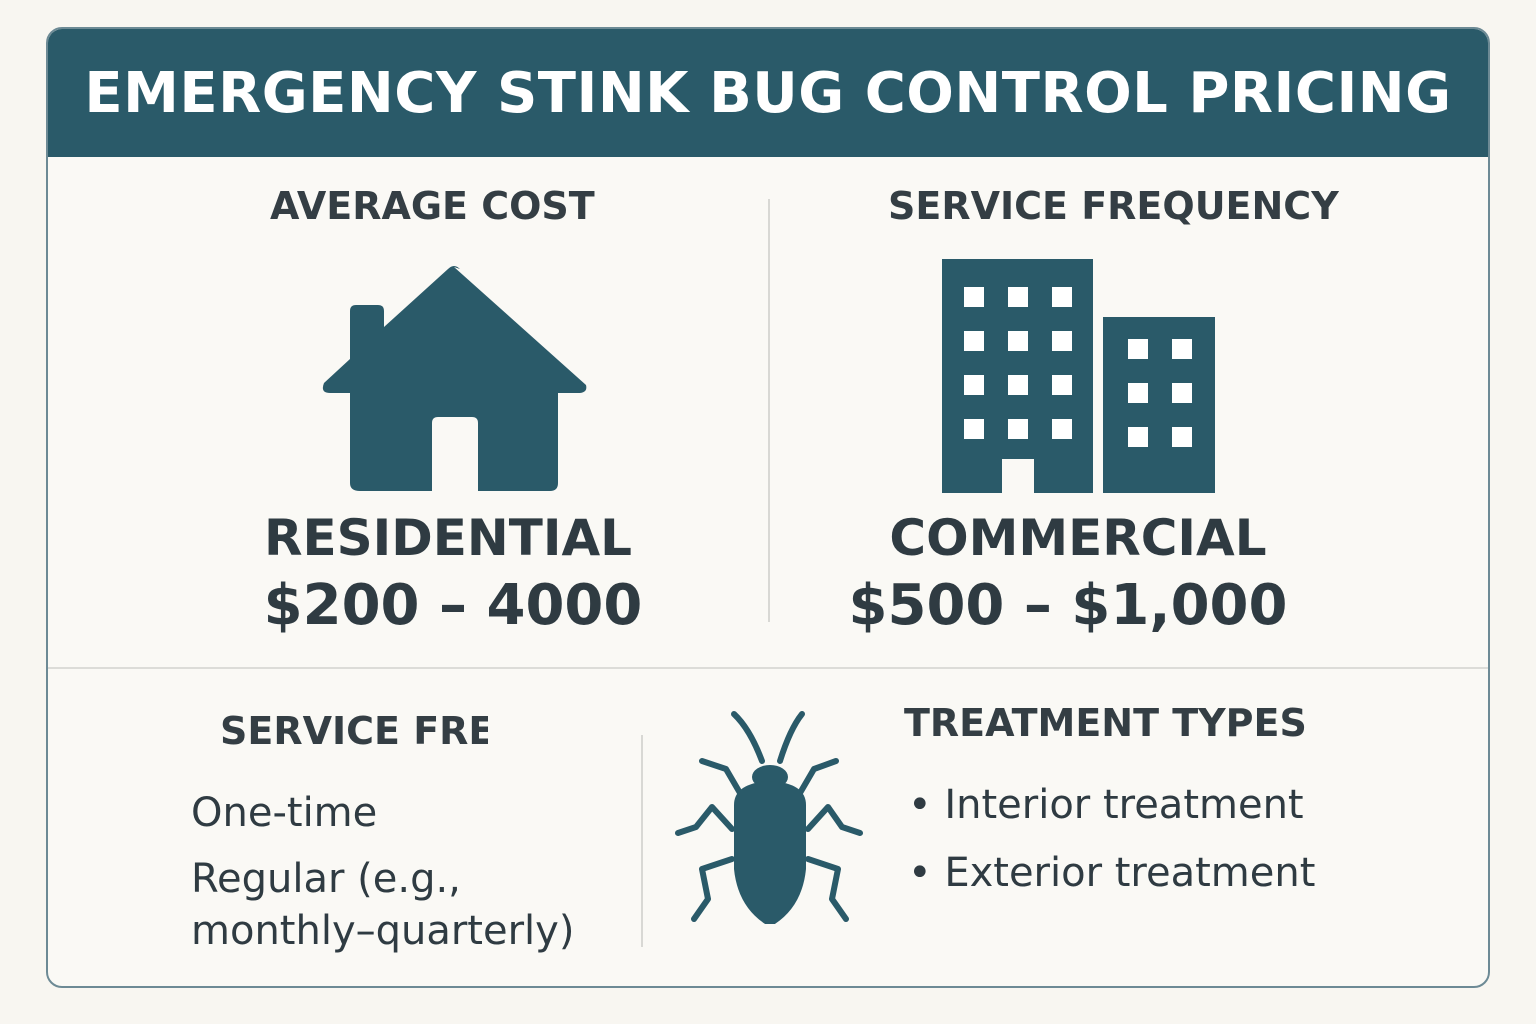  Describe the element at coordinates (453, 605) in the screenshot. I see `residential-price: $200 – 4000` at that location.